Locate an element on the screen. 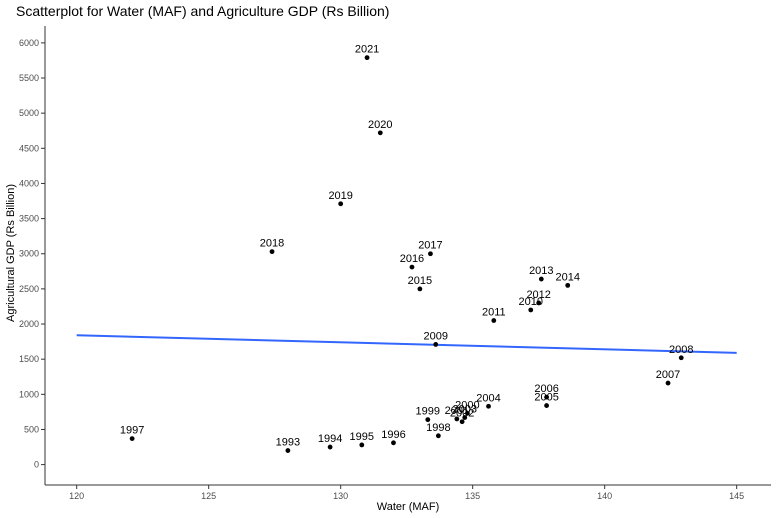 The image size is (778, 518). point-label: 2007 is located at coordinates (668, 375).